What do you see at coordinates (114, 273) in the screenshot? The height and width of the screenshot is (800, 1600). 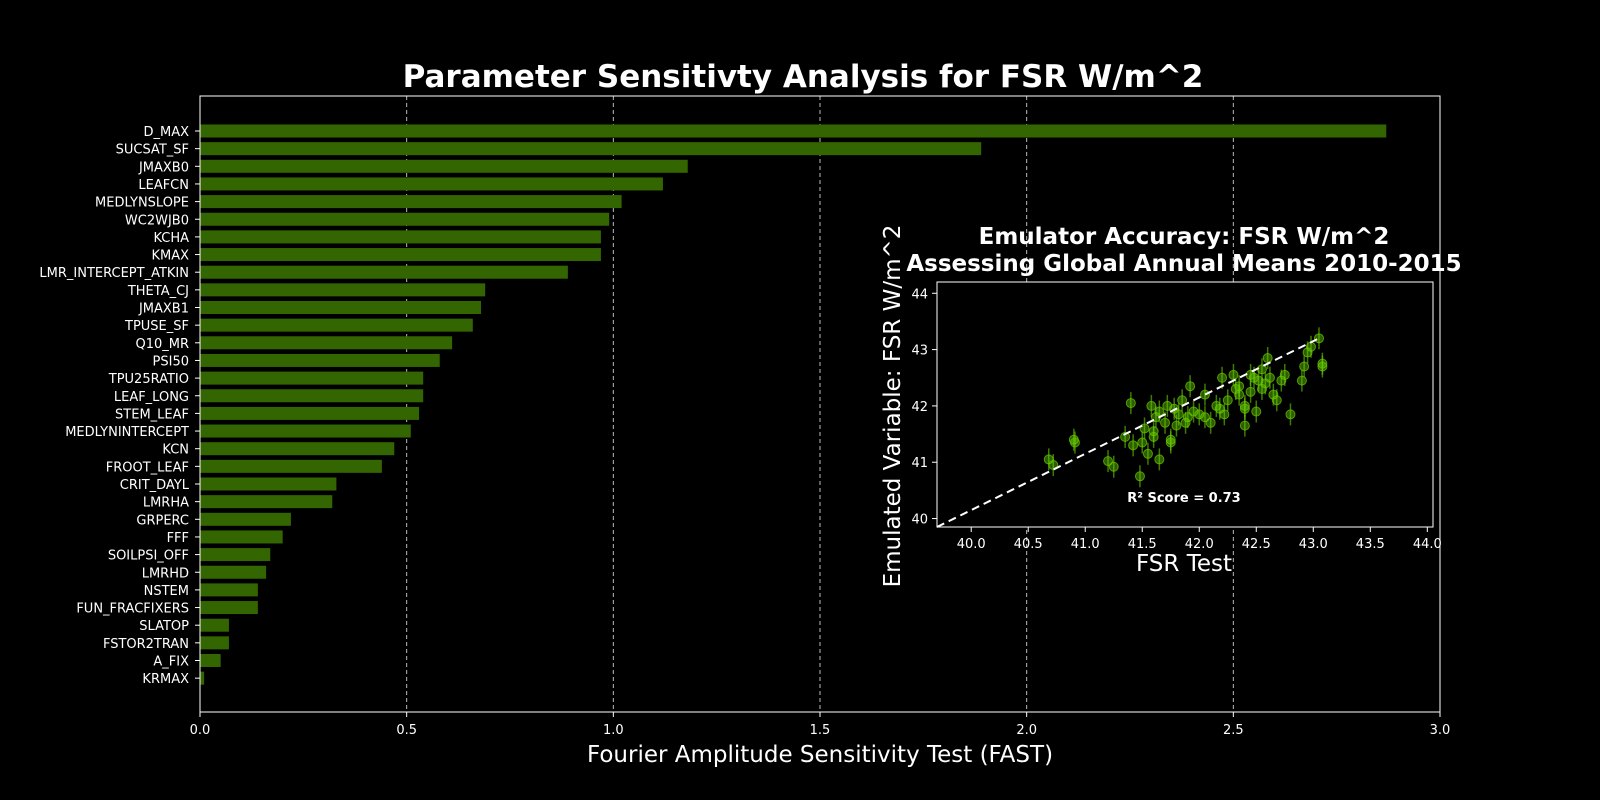 I see `category-label: LMR_INTERCEPT_ATKIN` at bounding box center [114, 273].